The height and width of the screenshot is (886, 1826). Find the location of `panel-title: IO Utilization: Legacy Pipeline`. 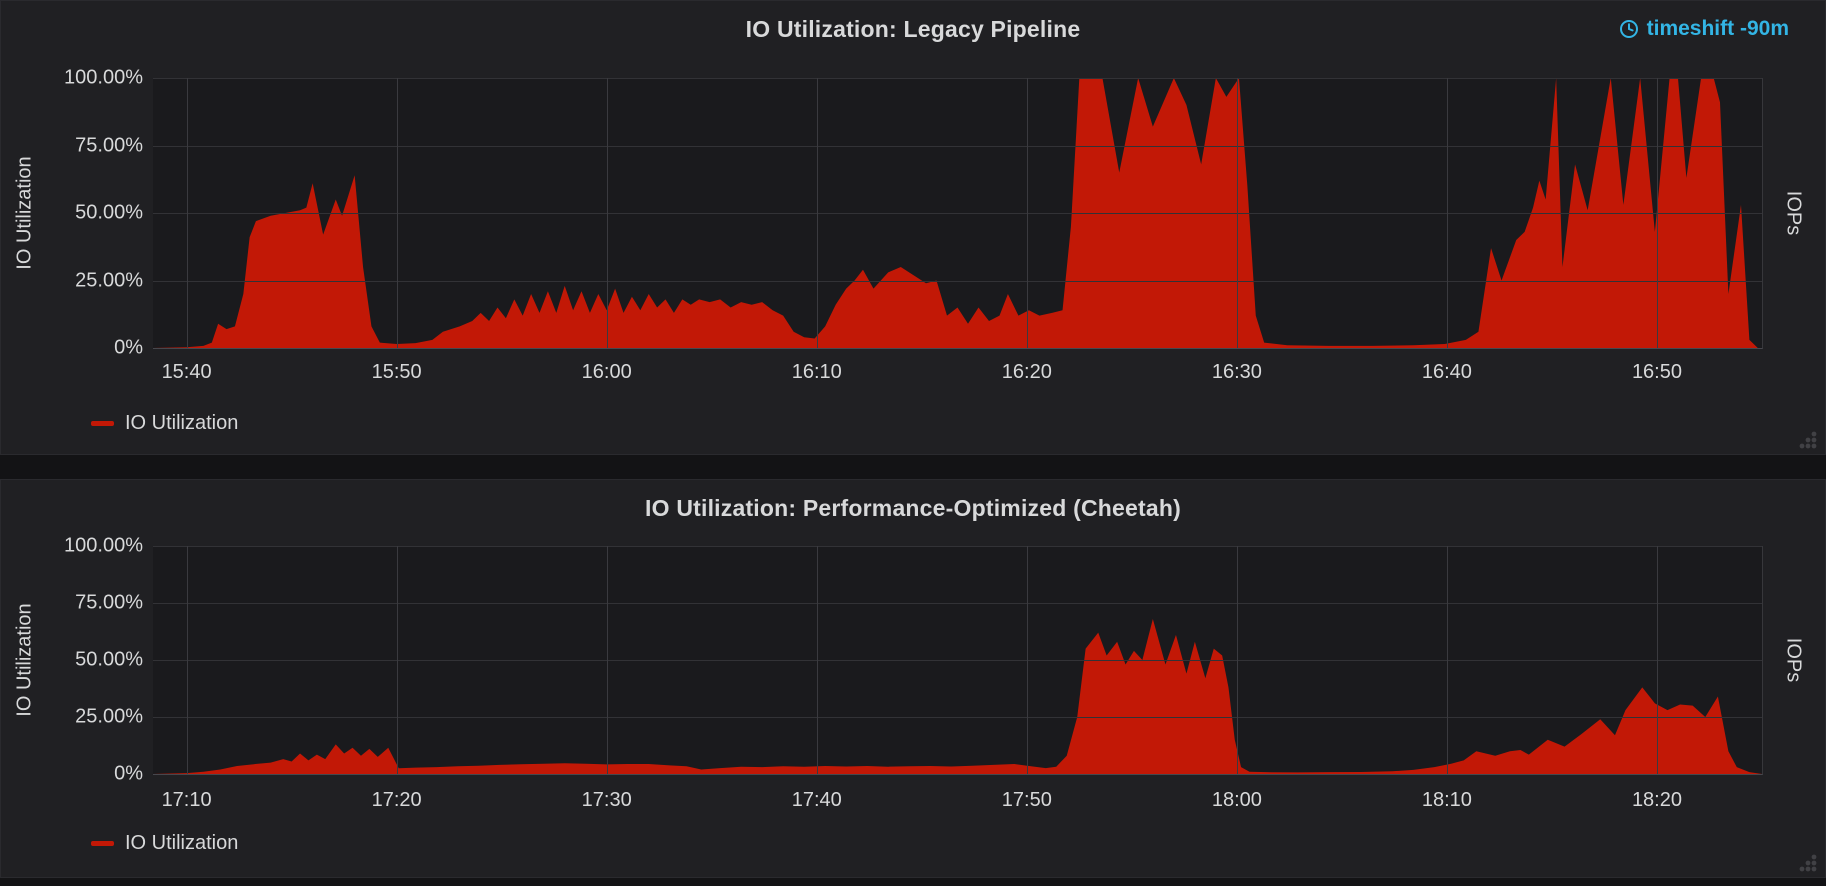

panel-title: IO Utilization: Legacy Pipeline is located at coordinates (913, 29).